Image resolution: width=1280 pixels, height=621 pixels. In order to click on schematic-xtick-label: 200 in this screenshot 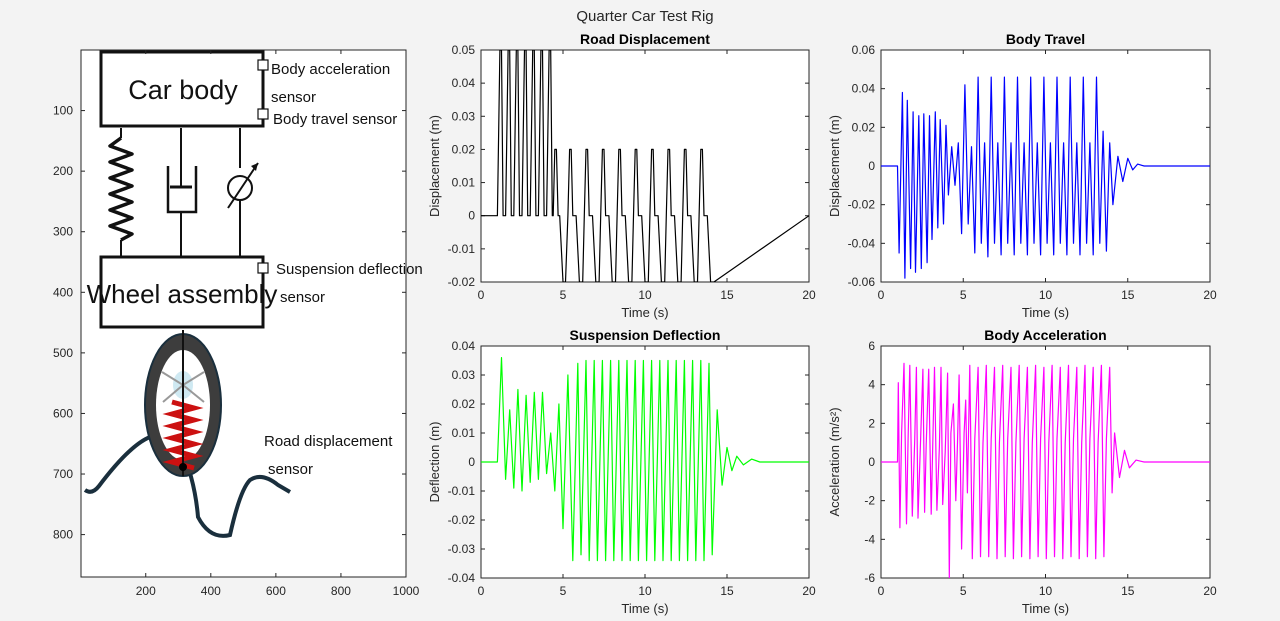, I will do `click(146, 591)`.